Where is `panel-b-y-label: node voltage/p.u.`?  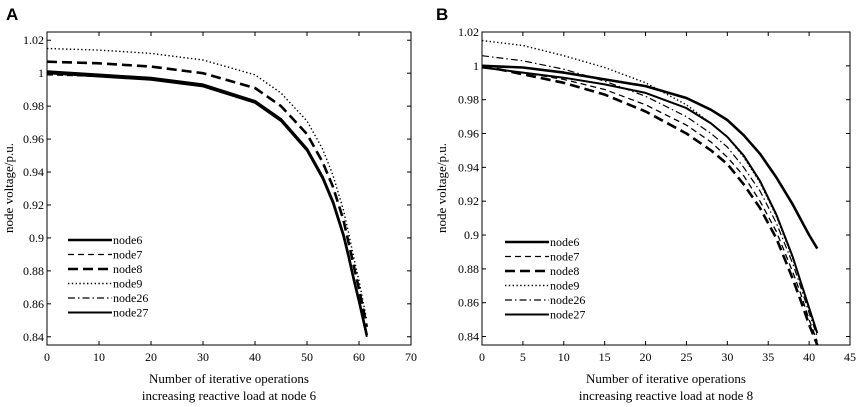
panel-b-y-label: node voltage/p.u. is located at coordinates (441, 188).